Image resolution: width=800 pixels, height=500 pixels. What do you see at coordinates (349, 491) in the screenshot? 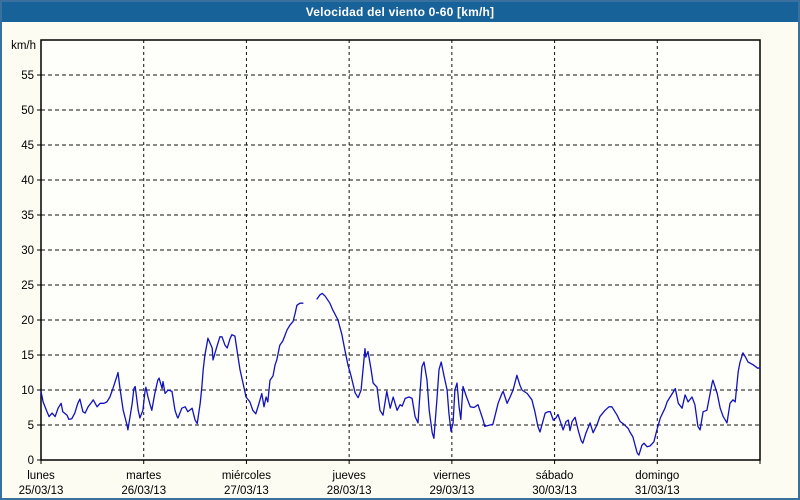
I see `x-axis-date-label: 28/03/13` at bounding box center [349, 491].